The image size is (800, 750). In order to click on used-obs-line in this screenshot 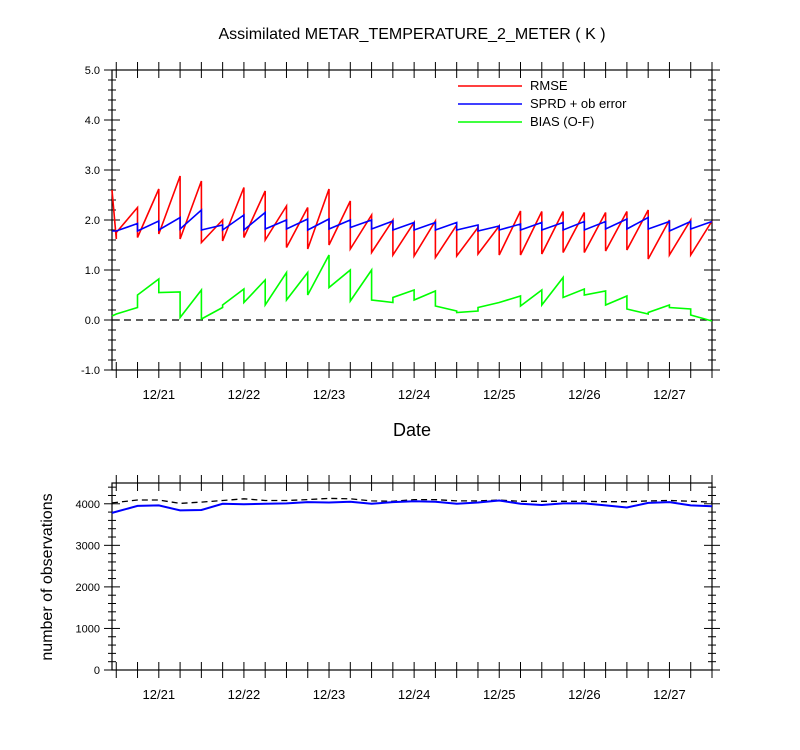, I will do `click(412, 506)`.